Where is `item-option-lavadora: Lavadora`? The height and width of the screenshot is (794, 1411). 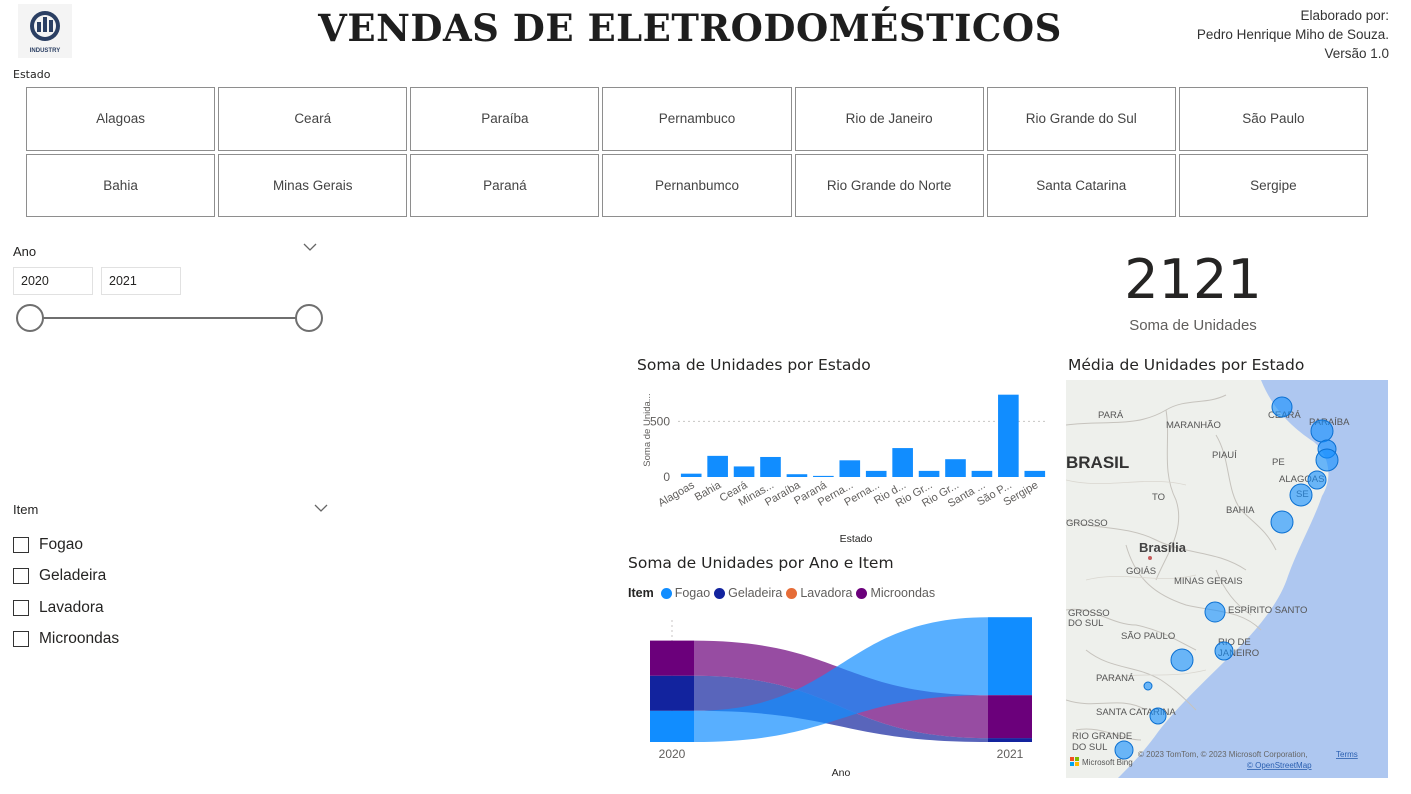 item-option-lavadora: Lavadora is located at coordinates (66, 608).